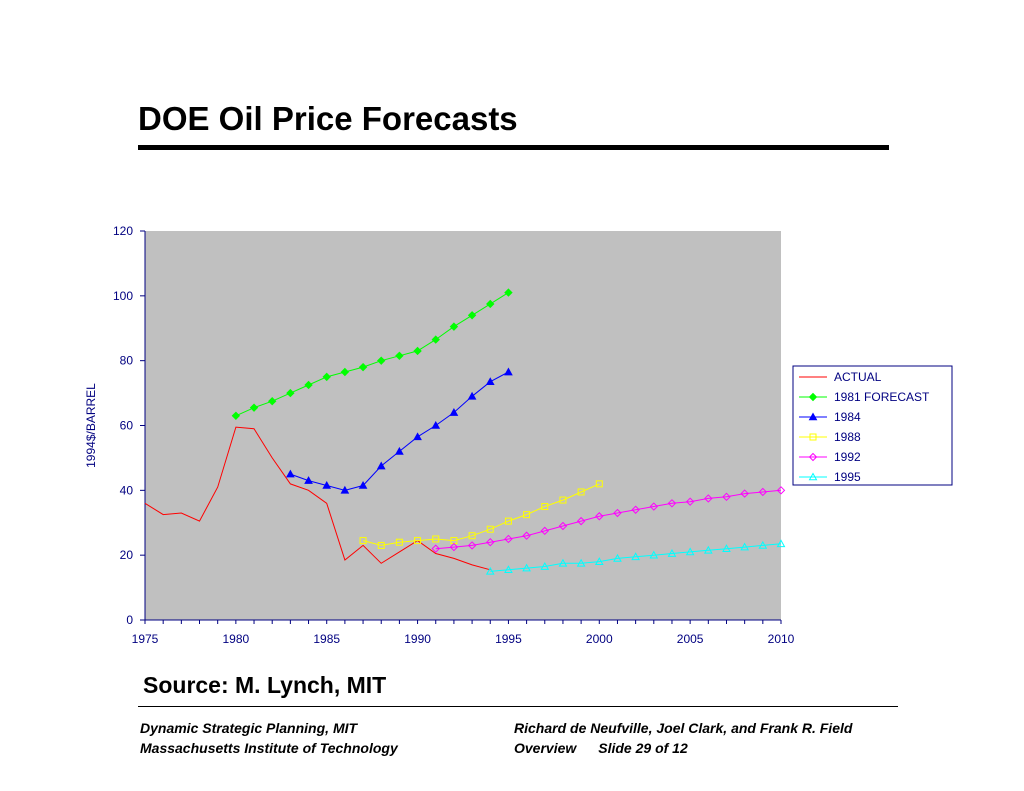 This screenshot has height=791, width=1024. Describe the element at coordinates (399, 430) in the screenshot. I see `series-1984` at that location.